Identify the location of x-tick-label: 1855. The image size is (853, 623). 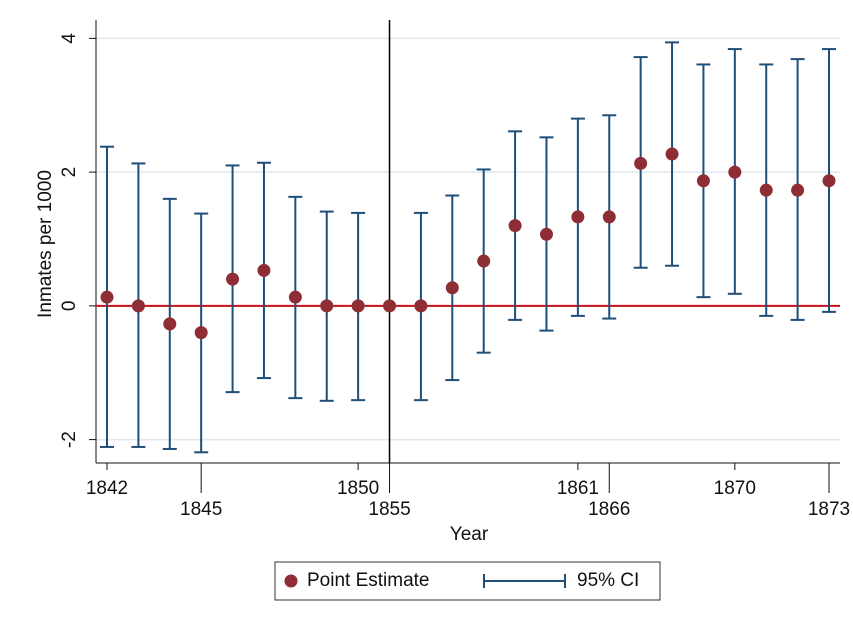
(389, 509).